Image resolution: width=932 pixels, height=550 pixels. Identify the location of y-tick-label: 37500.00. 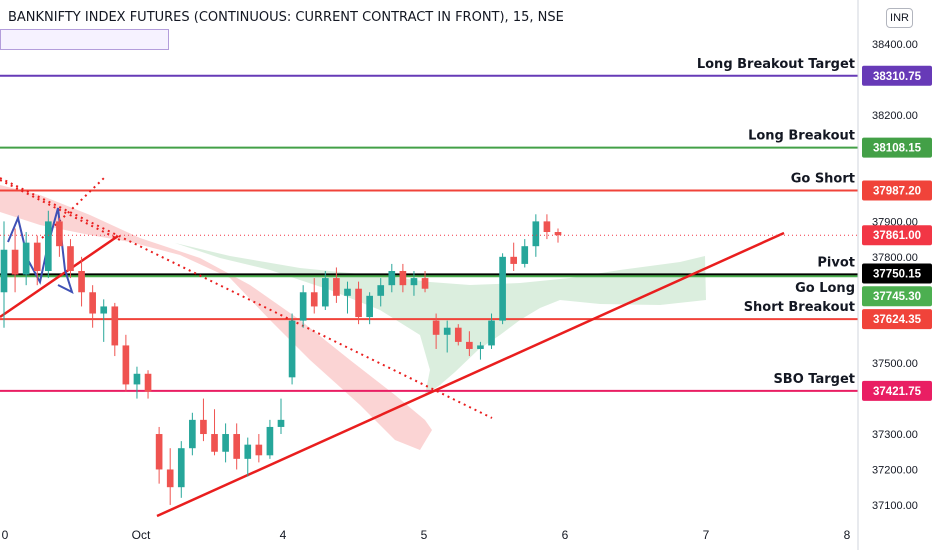
(895, 364).